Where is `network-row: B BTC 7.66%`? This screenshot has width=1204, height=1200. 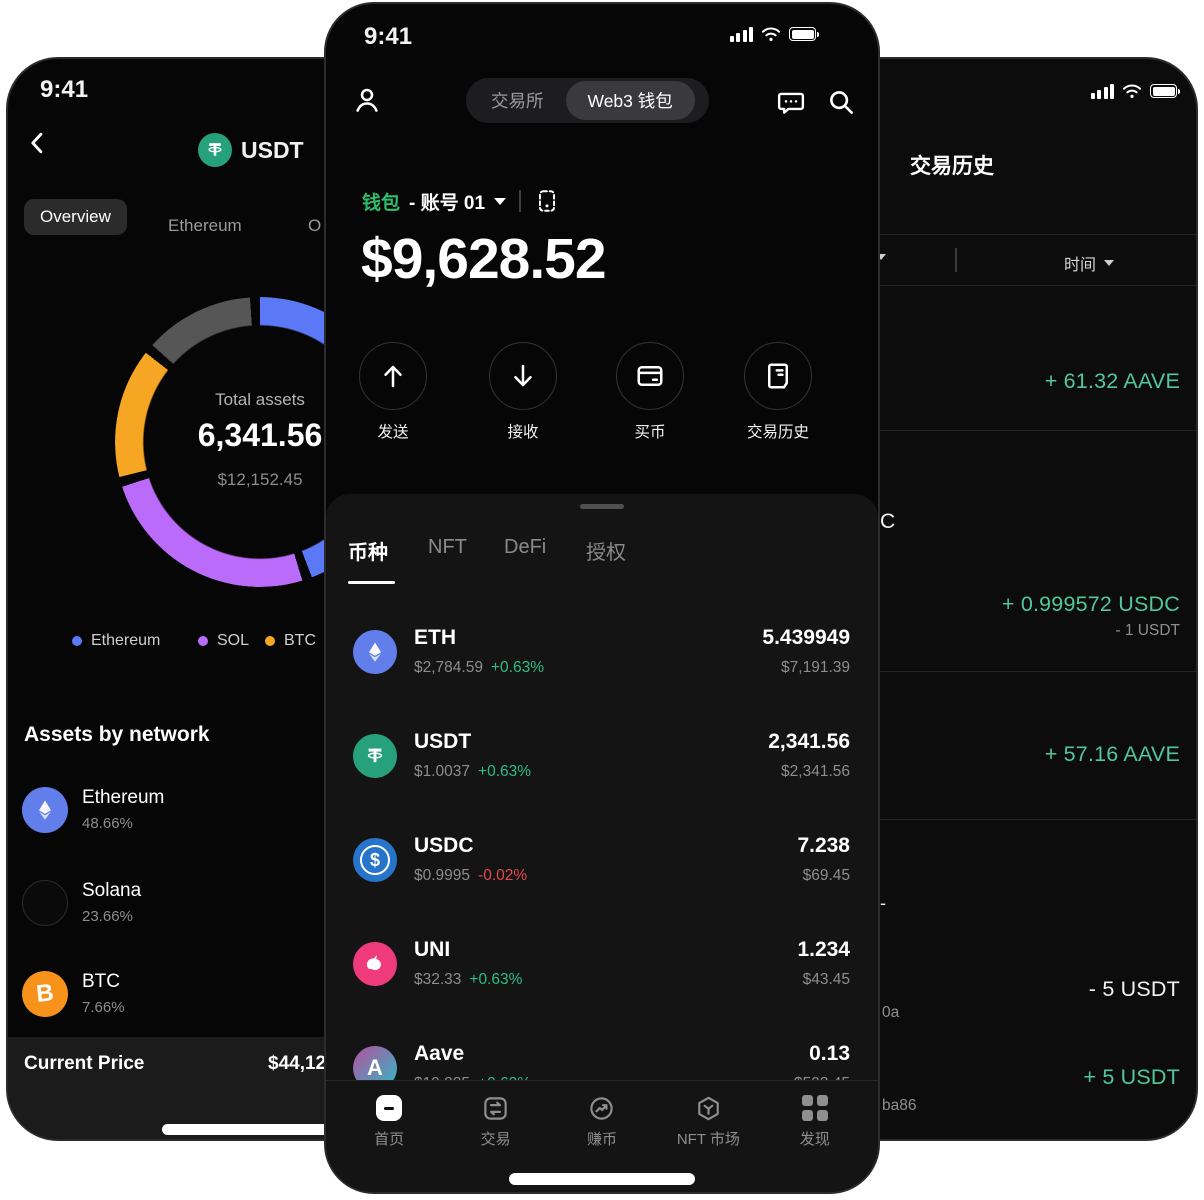
network-row: B BTC 7.66% is located at coordinates (178, 1007).